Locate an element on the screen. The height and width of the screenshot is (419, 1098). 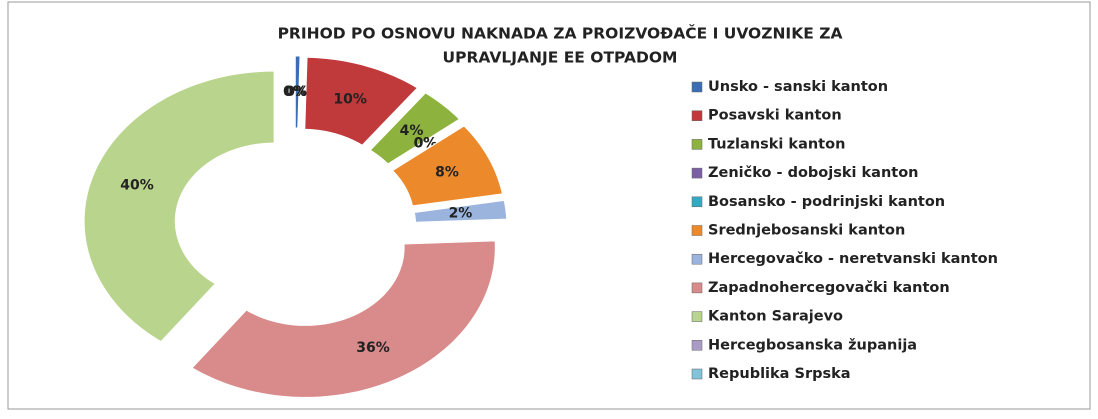
data-label: 10% is located at coordinates (350, 100).